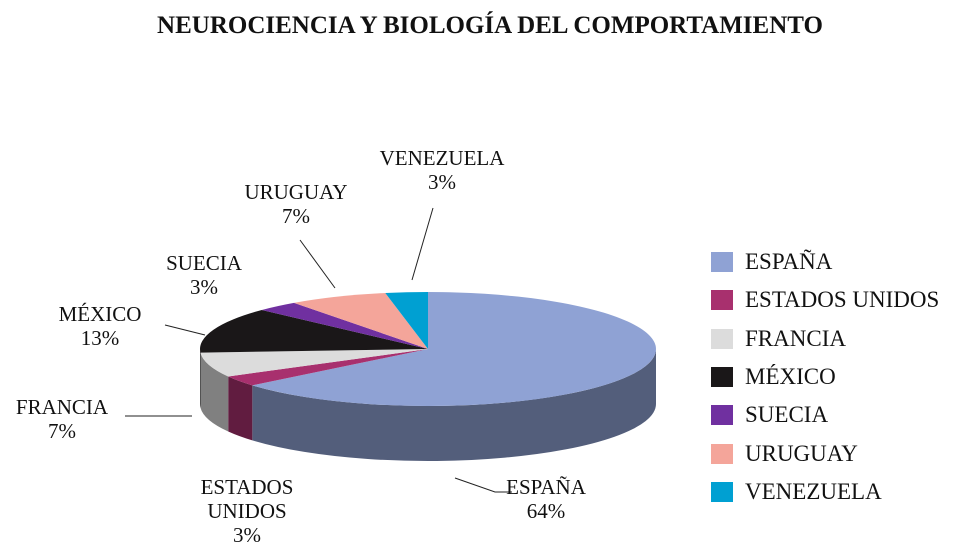  I want to click on data-label: URUGUAY 7%, so click(295, 204).